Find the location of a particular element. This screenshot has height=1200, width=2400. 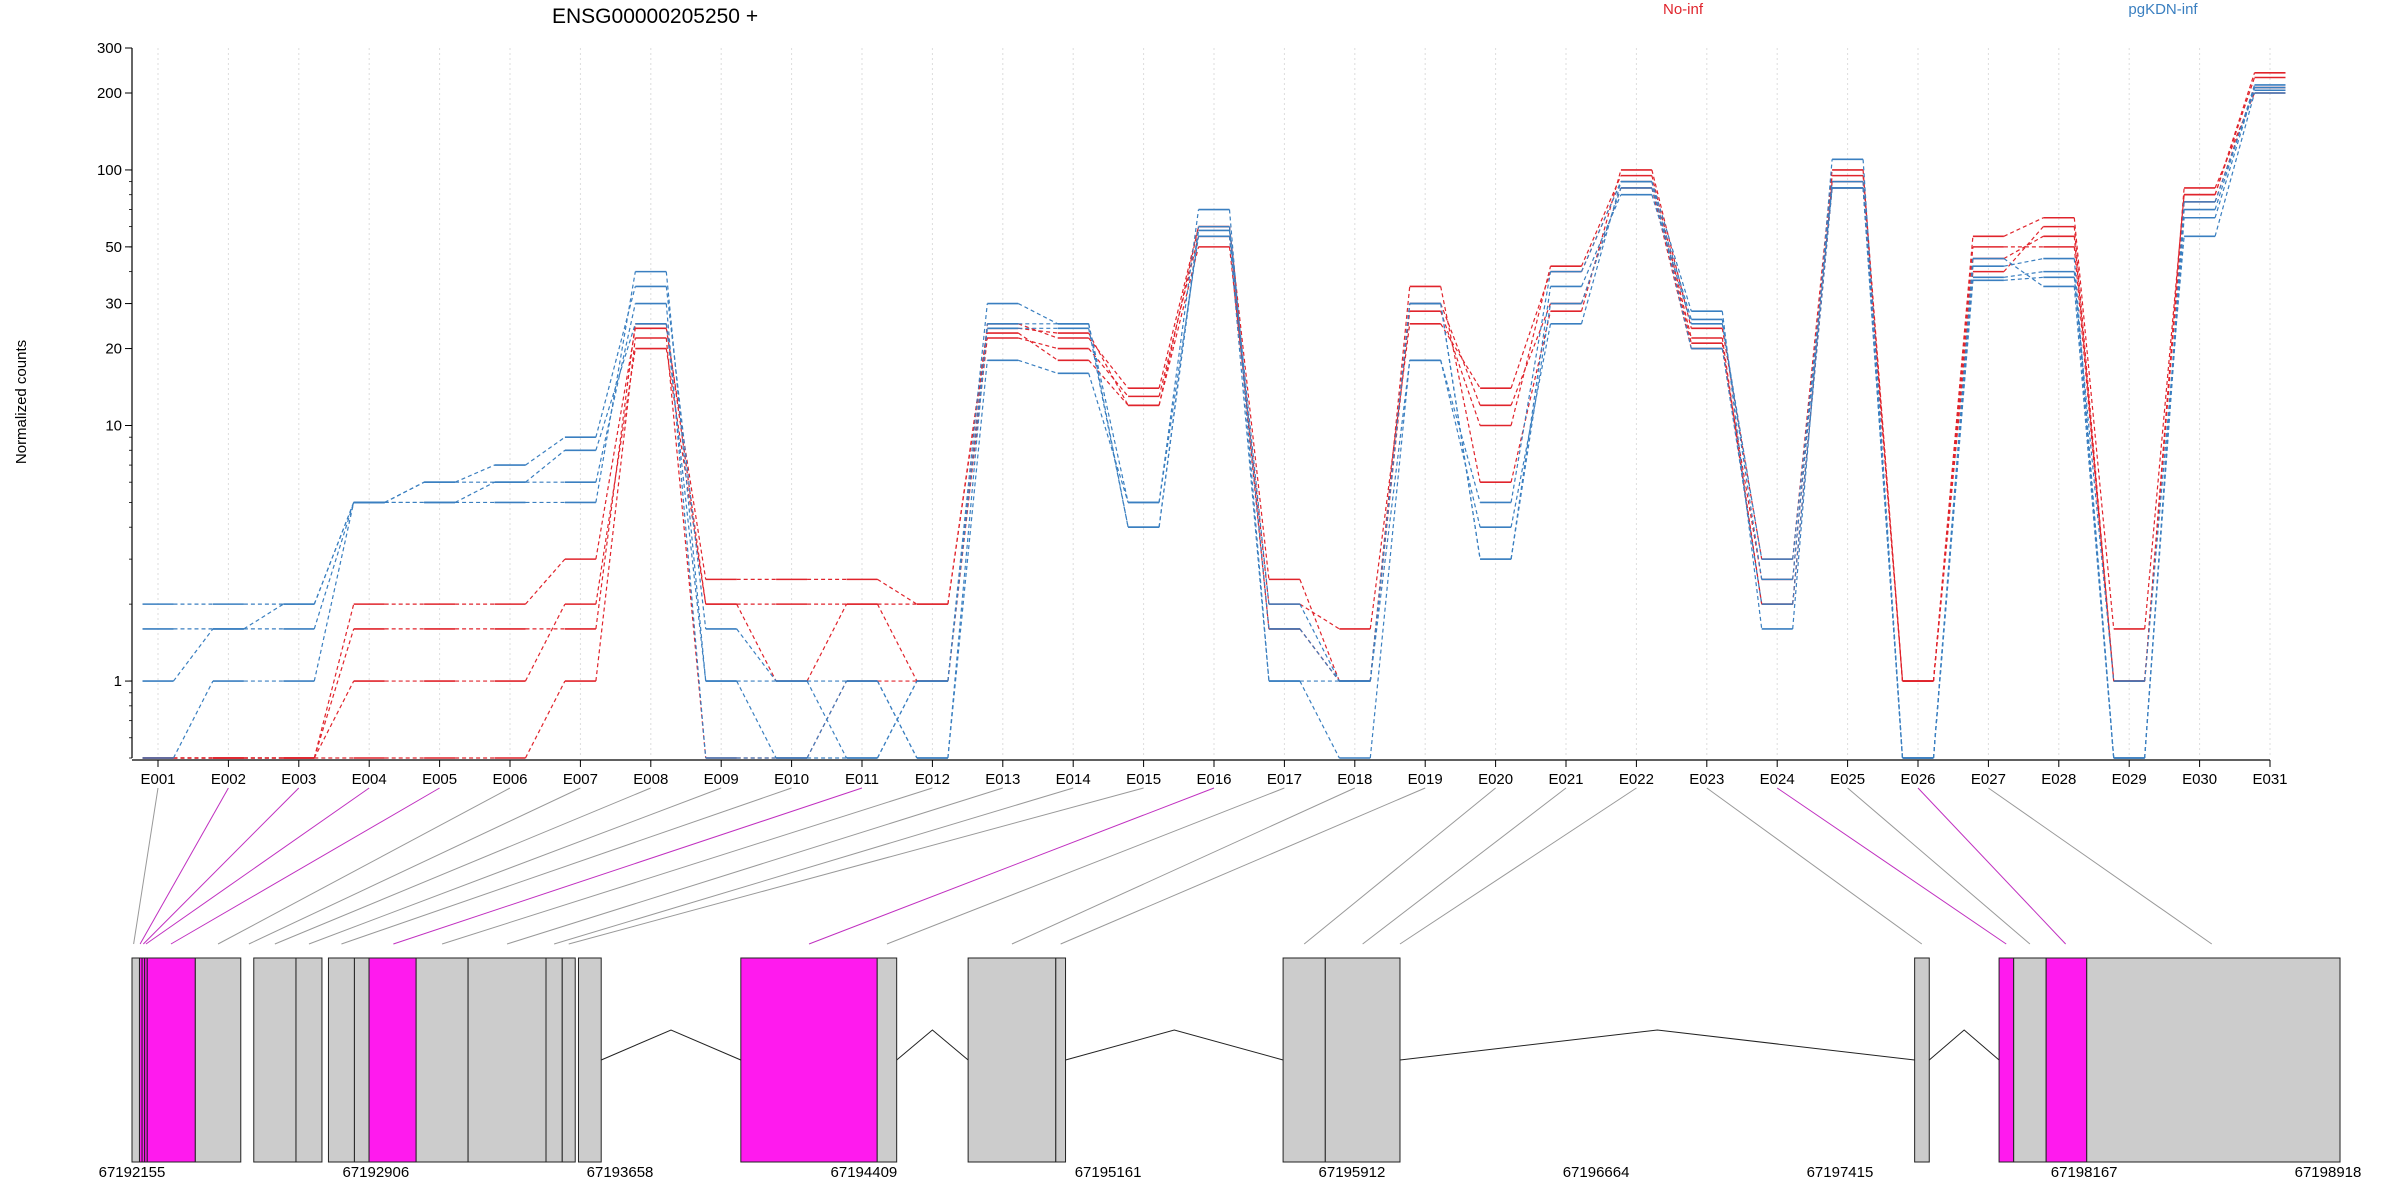

link-E013 is located at coordinates (754, 866).